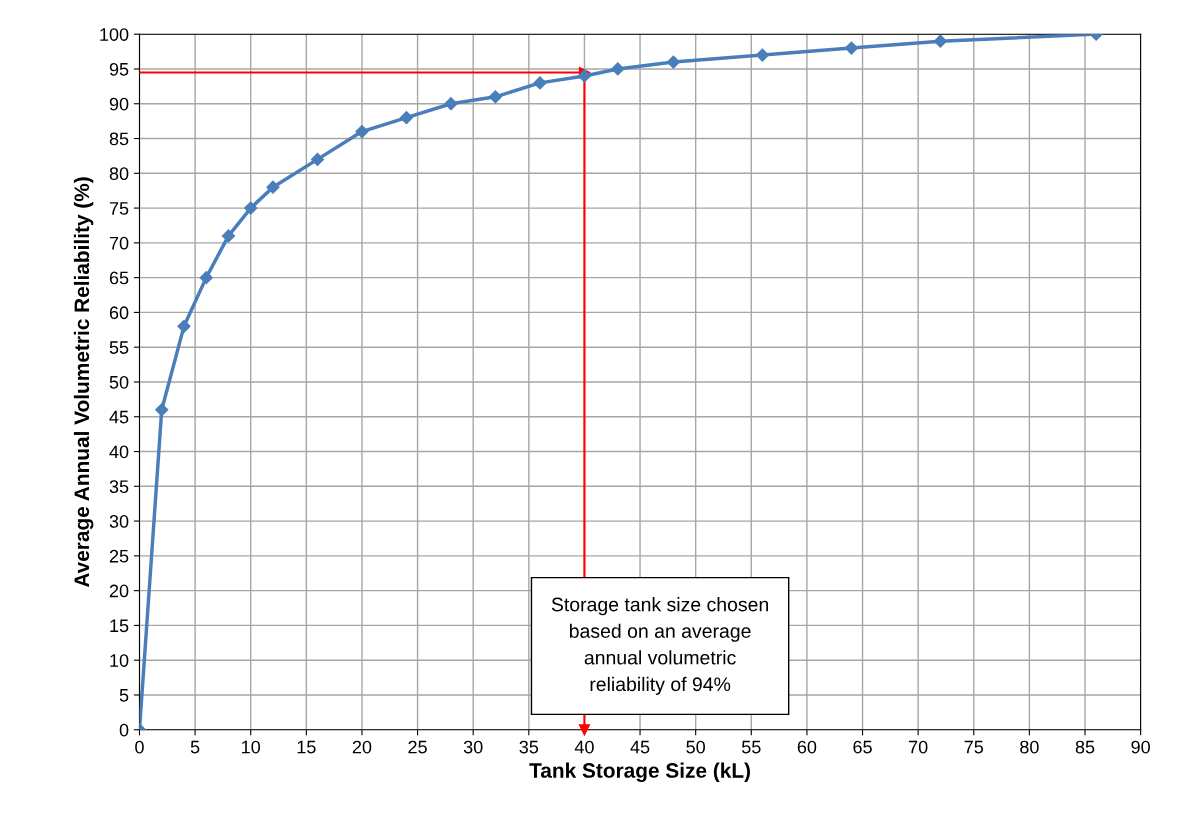 The width and height of the screenshot is (1182, 834). I want to click on x-tick-label: 35, so click(529, 747).